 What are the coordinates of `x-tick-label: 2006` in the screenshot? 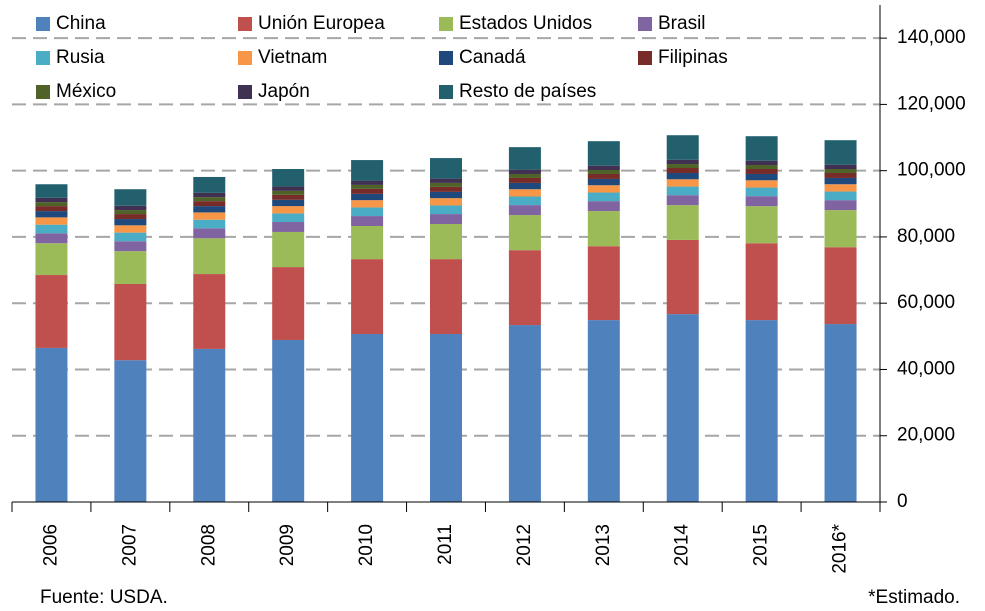 It's located at (50, 545).